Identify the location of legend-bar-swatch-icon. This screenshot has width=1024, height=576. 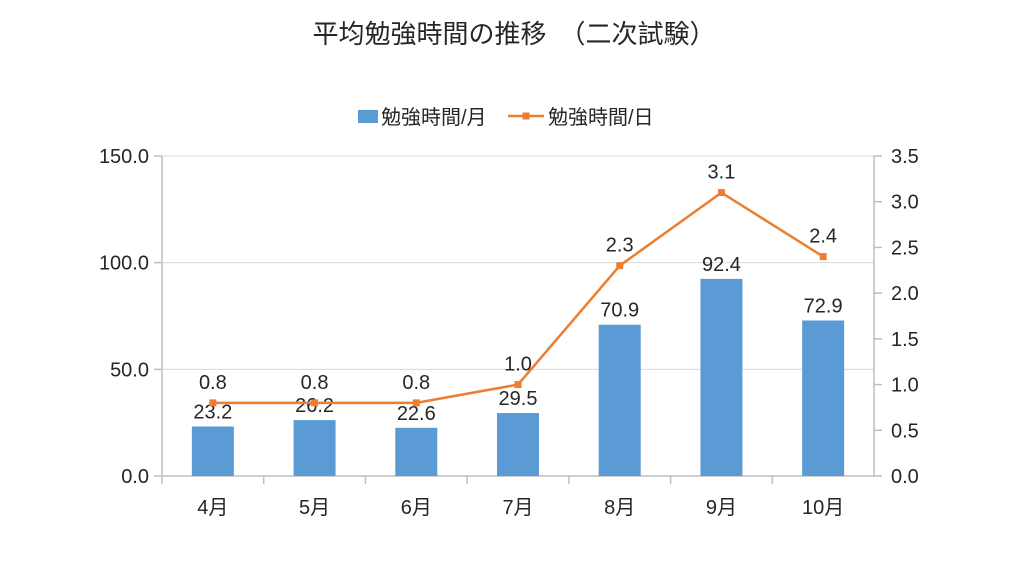
(368, 116).